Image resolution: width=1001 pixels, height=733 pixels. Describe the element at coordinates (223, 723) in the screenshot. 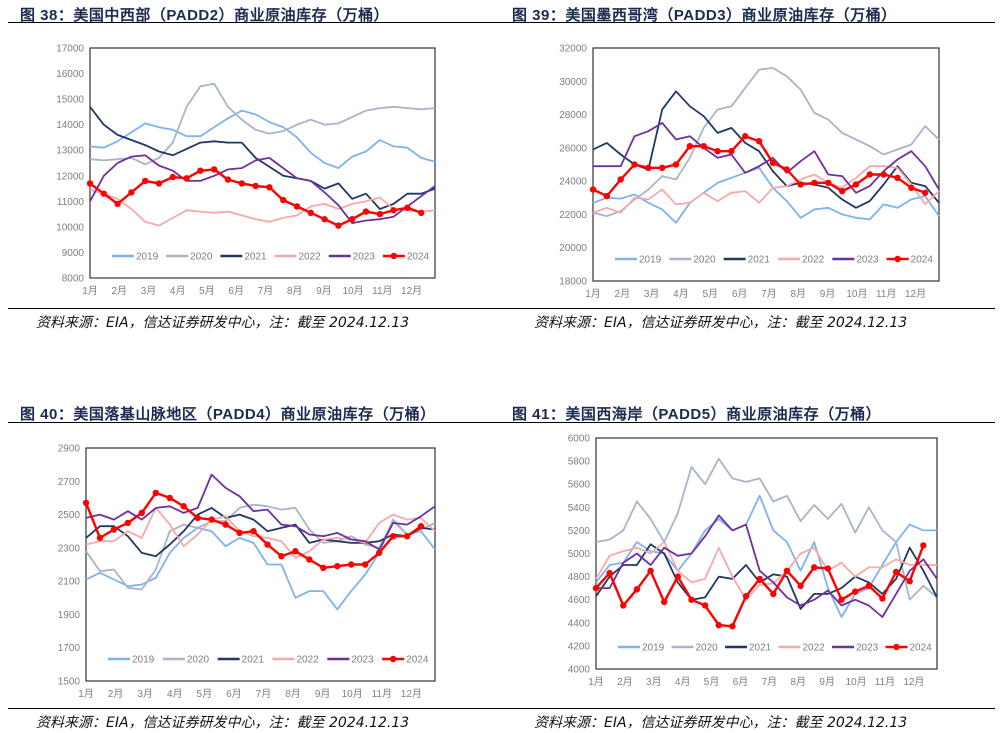

I see `source-note-padd4: 资料来源：EIA，信达证券研发中心，注：截至 2024.12.13` at that location.